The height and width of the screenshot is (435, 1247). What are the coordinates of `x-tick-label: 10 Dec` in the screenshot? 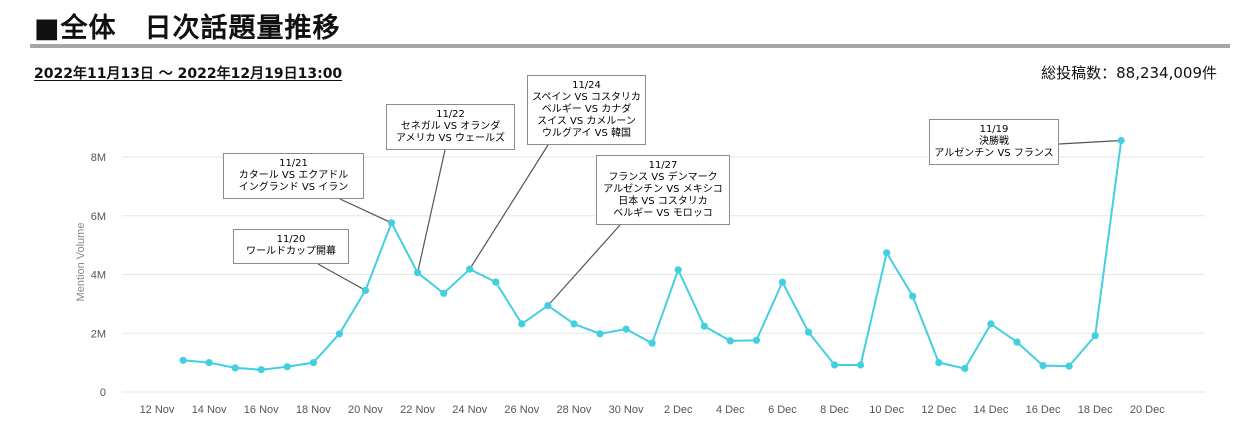 It's located at (886, 410).